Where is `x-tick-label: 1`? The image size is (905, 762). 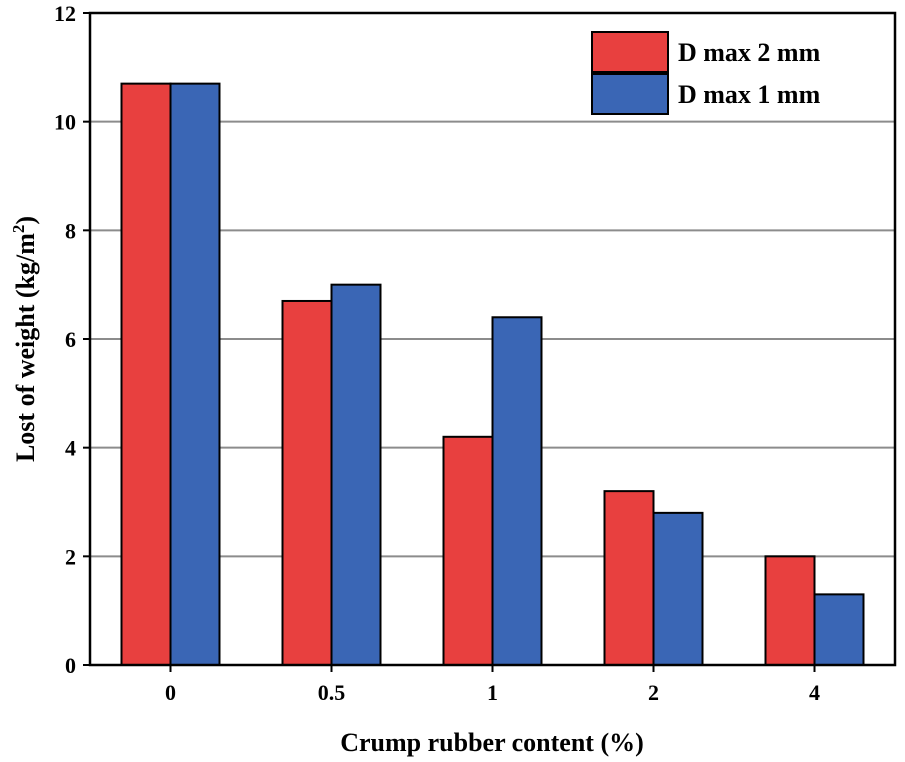 x-tick-label: 1 is located at coordinates (492, 692).